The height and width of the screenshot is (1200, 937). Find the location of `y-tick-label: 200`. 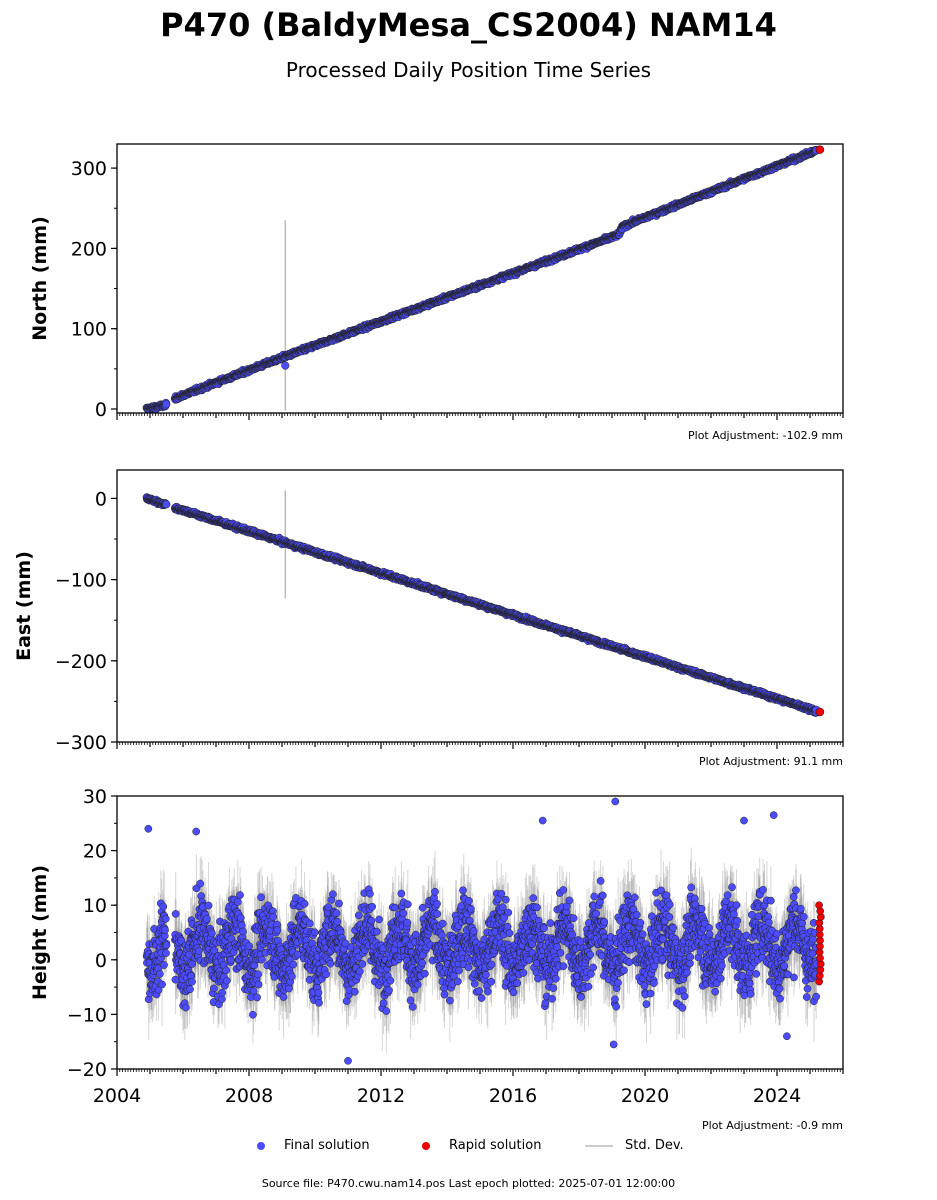

y-tick-label: 200 is located at coordinates (89, 249).